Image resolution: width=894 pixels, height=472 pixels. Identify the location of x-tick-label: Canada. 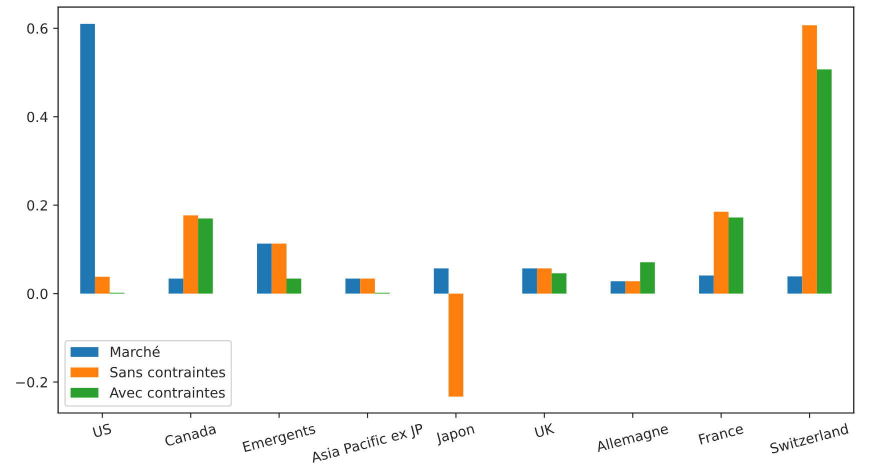
(190, 435).